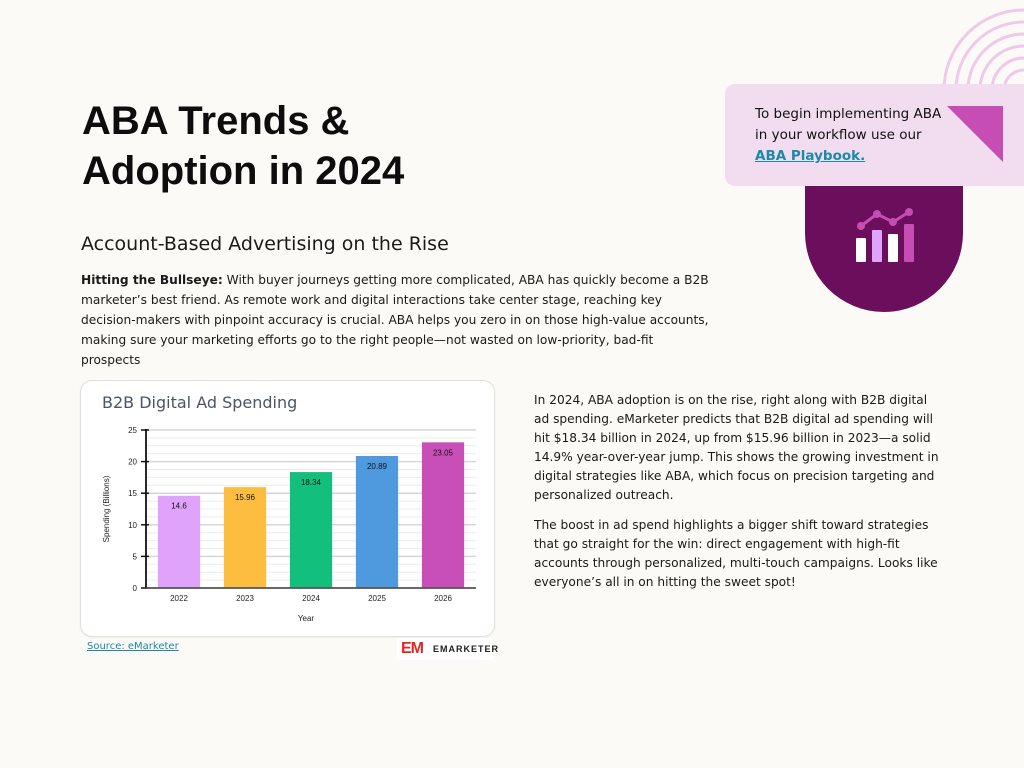  What do you see at coordinates (443, 515) in the screenshot?
I see `bar-2026` at bounding box center [443, 515].